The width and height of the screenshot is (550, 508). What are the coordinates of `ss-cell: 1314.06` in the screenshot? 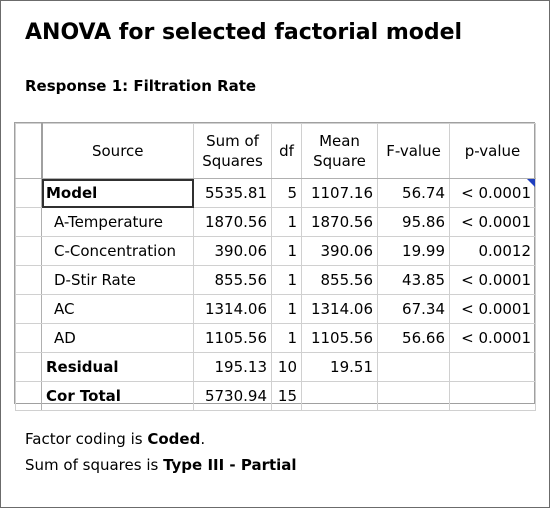 It's located at (232, 309).